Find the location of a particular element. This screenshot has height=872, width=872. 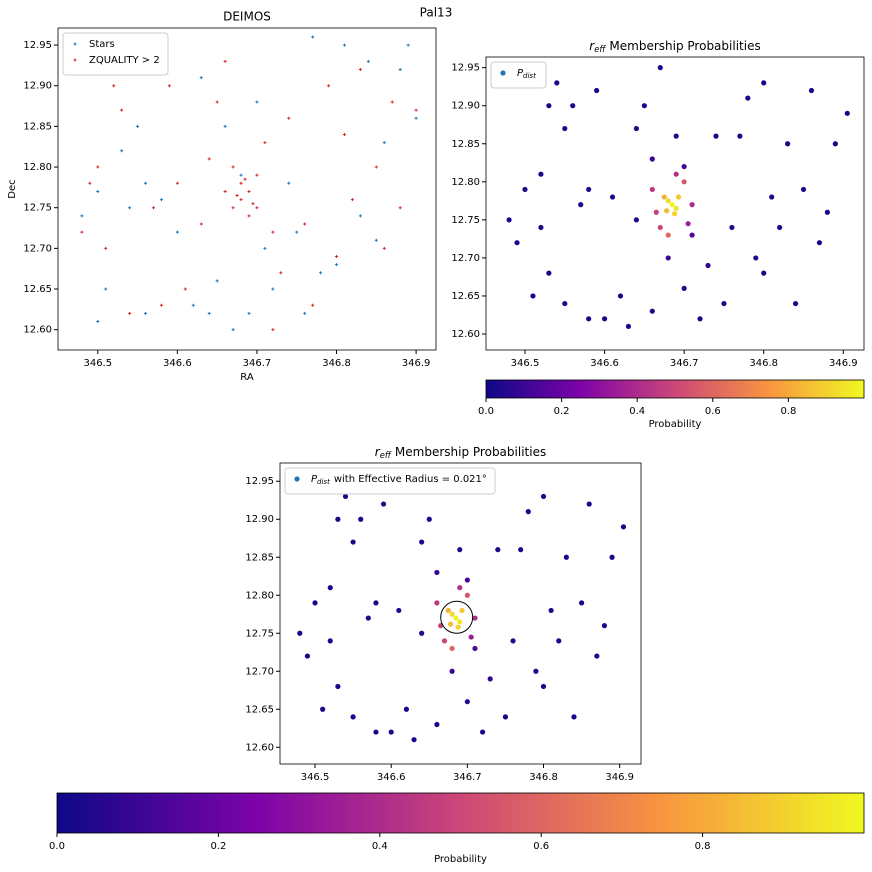

legend-label-subscript: dist is located at coordinates (323, 482).